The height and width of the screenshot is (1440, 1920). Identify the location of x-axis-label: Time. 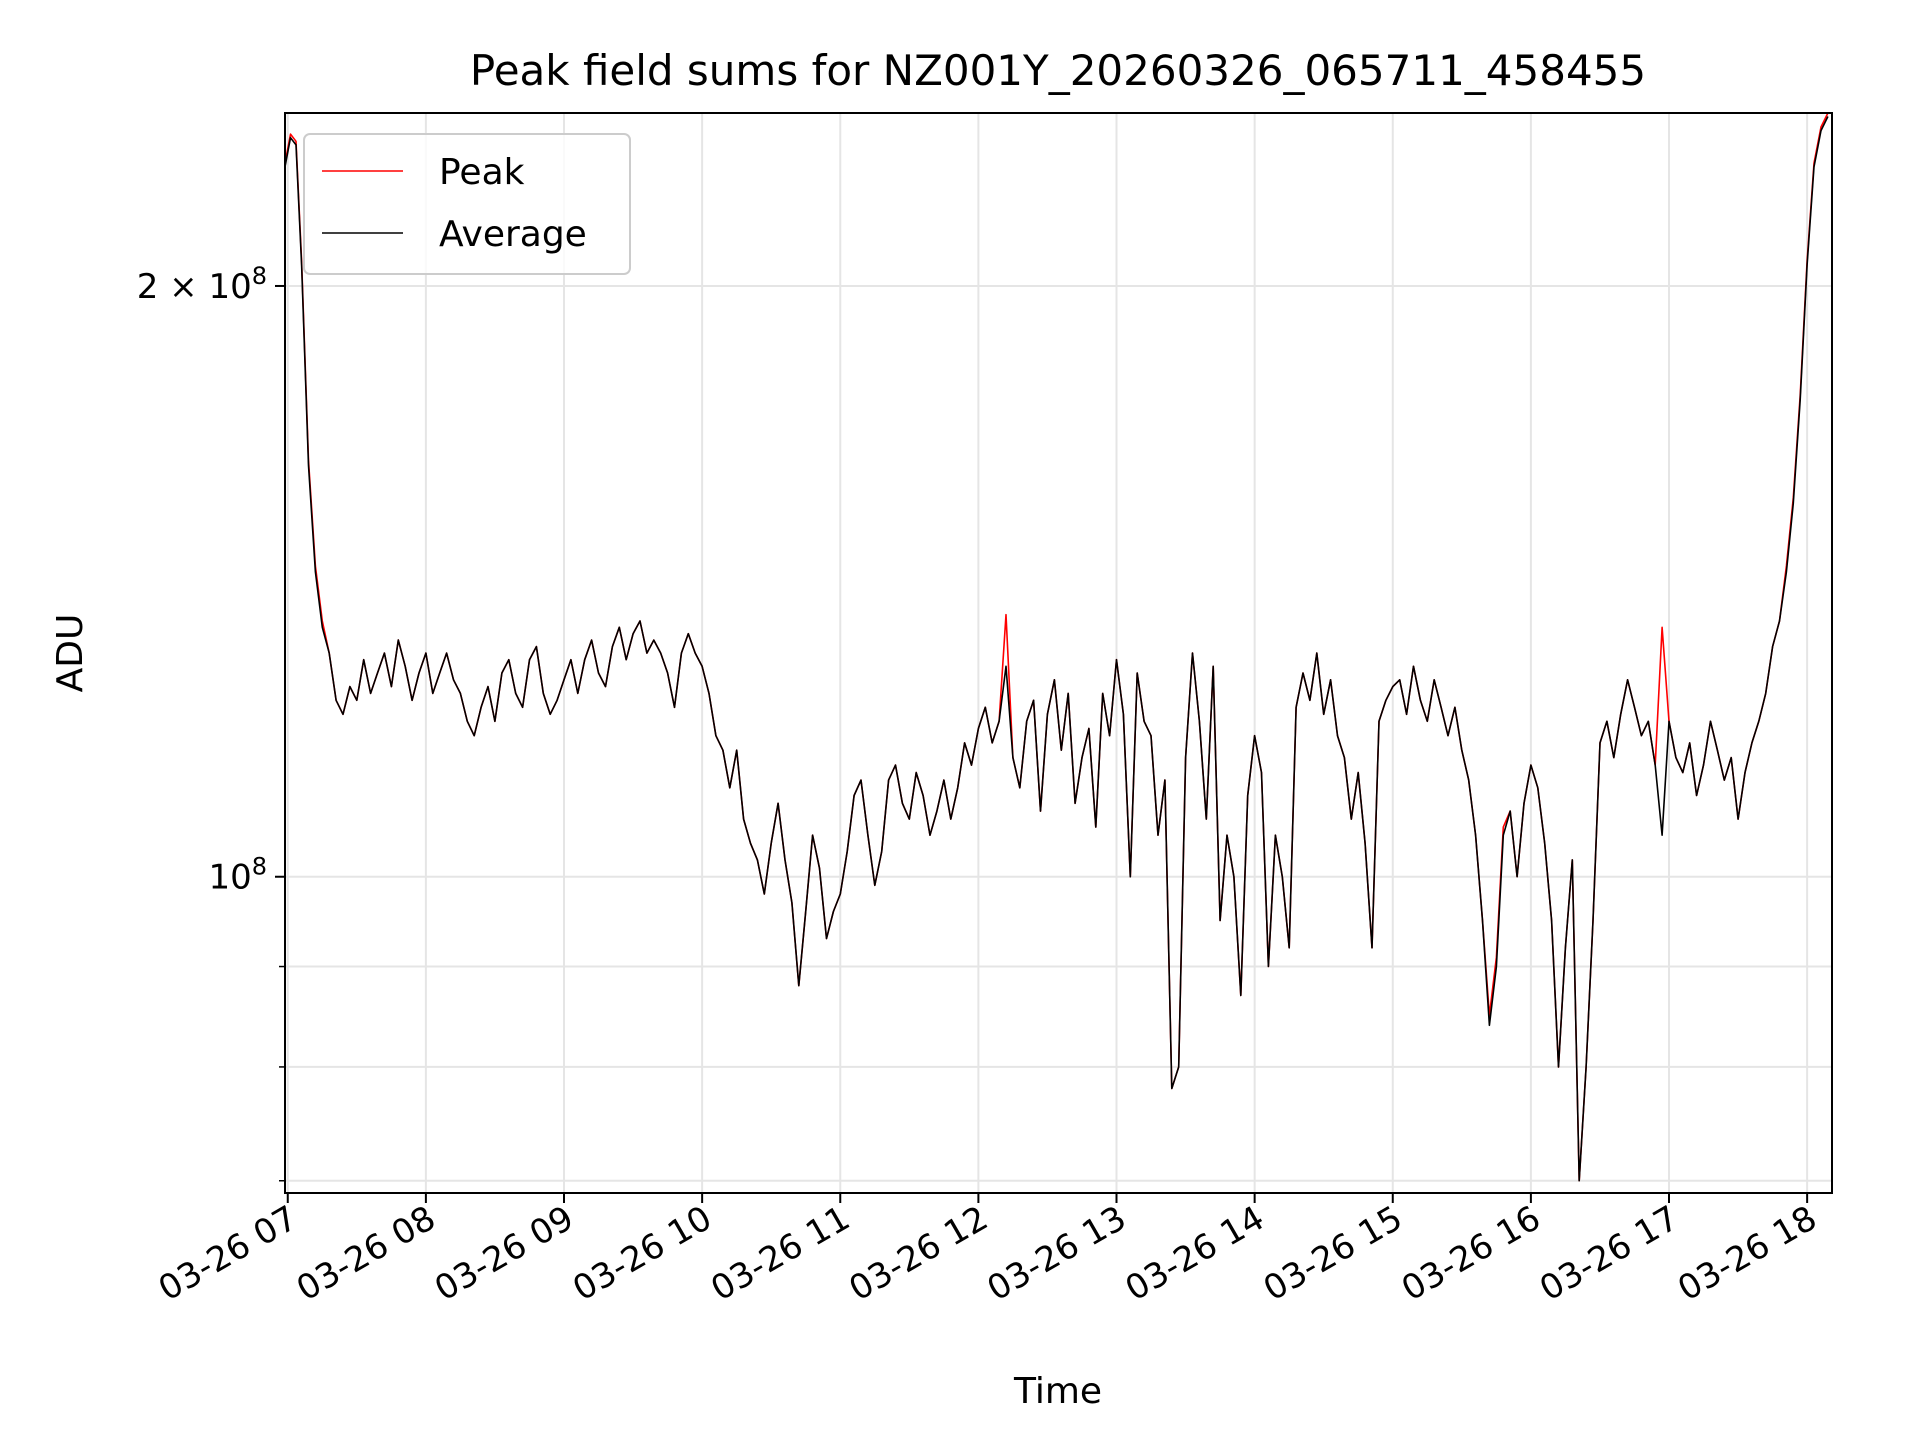
(1057, 1391).